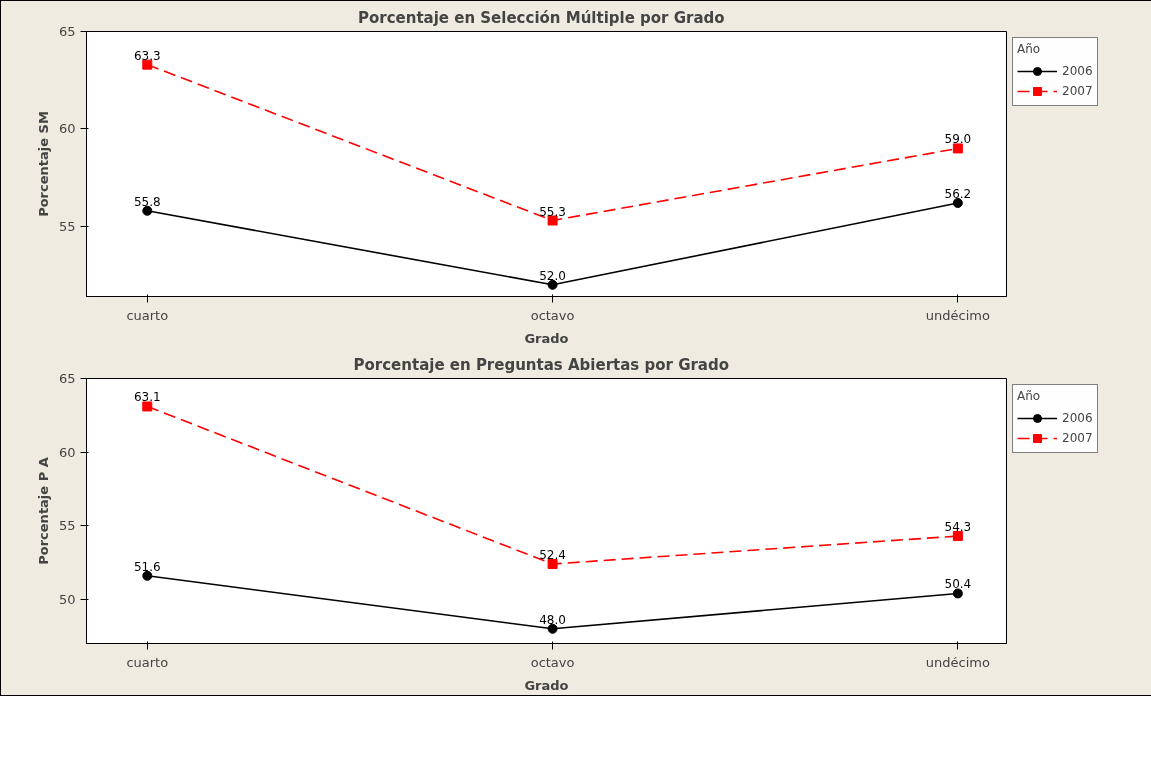  I want to click on y-axis-title: Porcentaje P A, so click(43, 511).